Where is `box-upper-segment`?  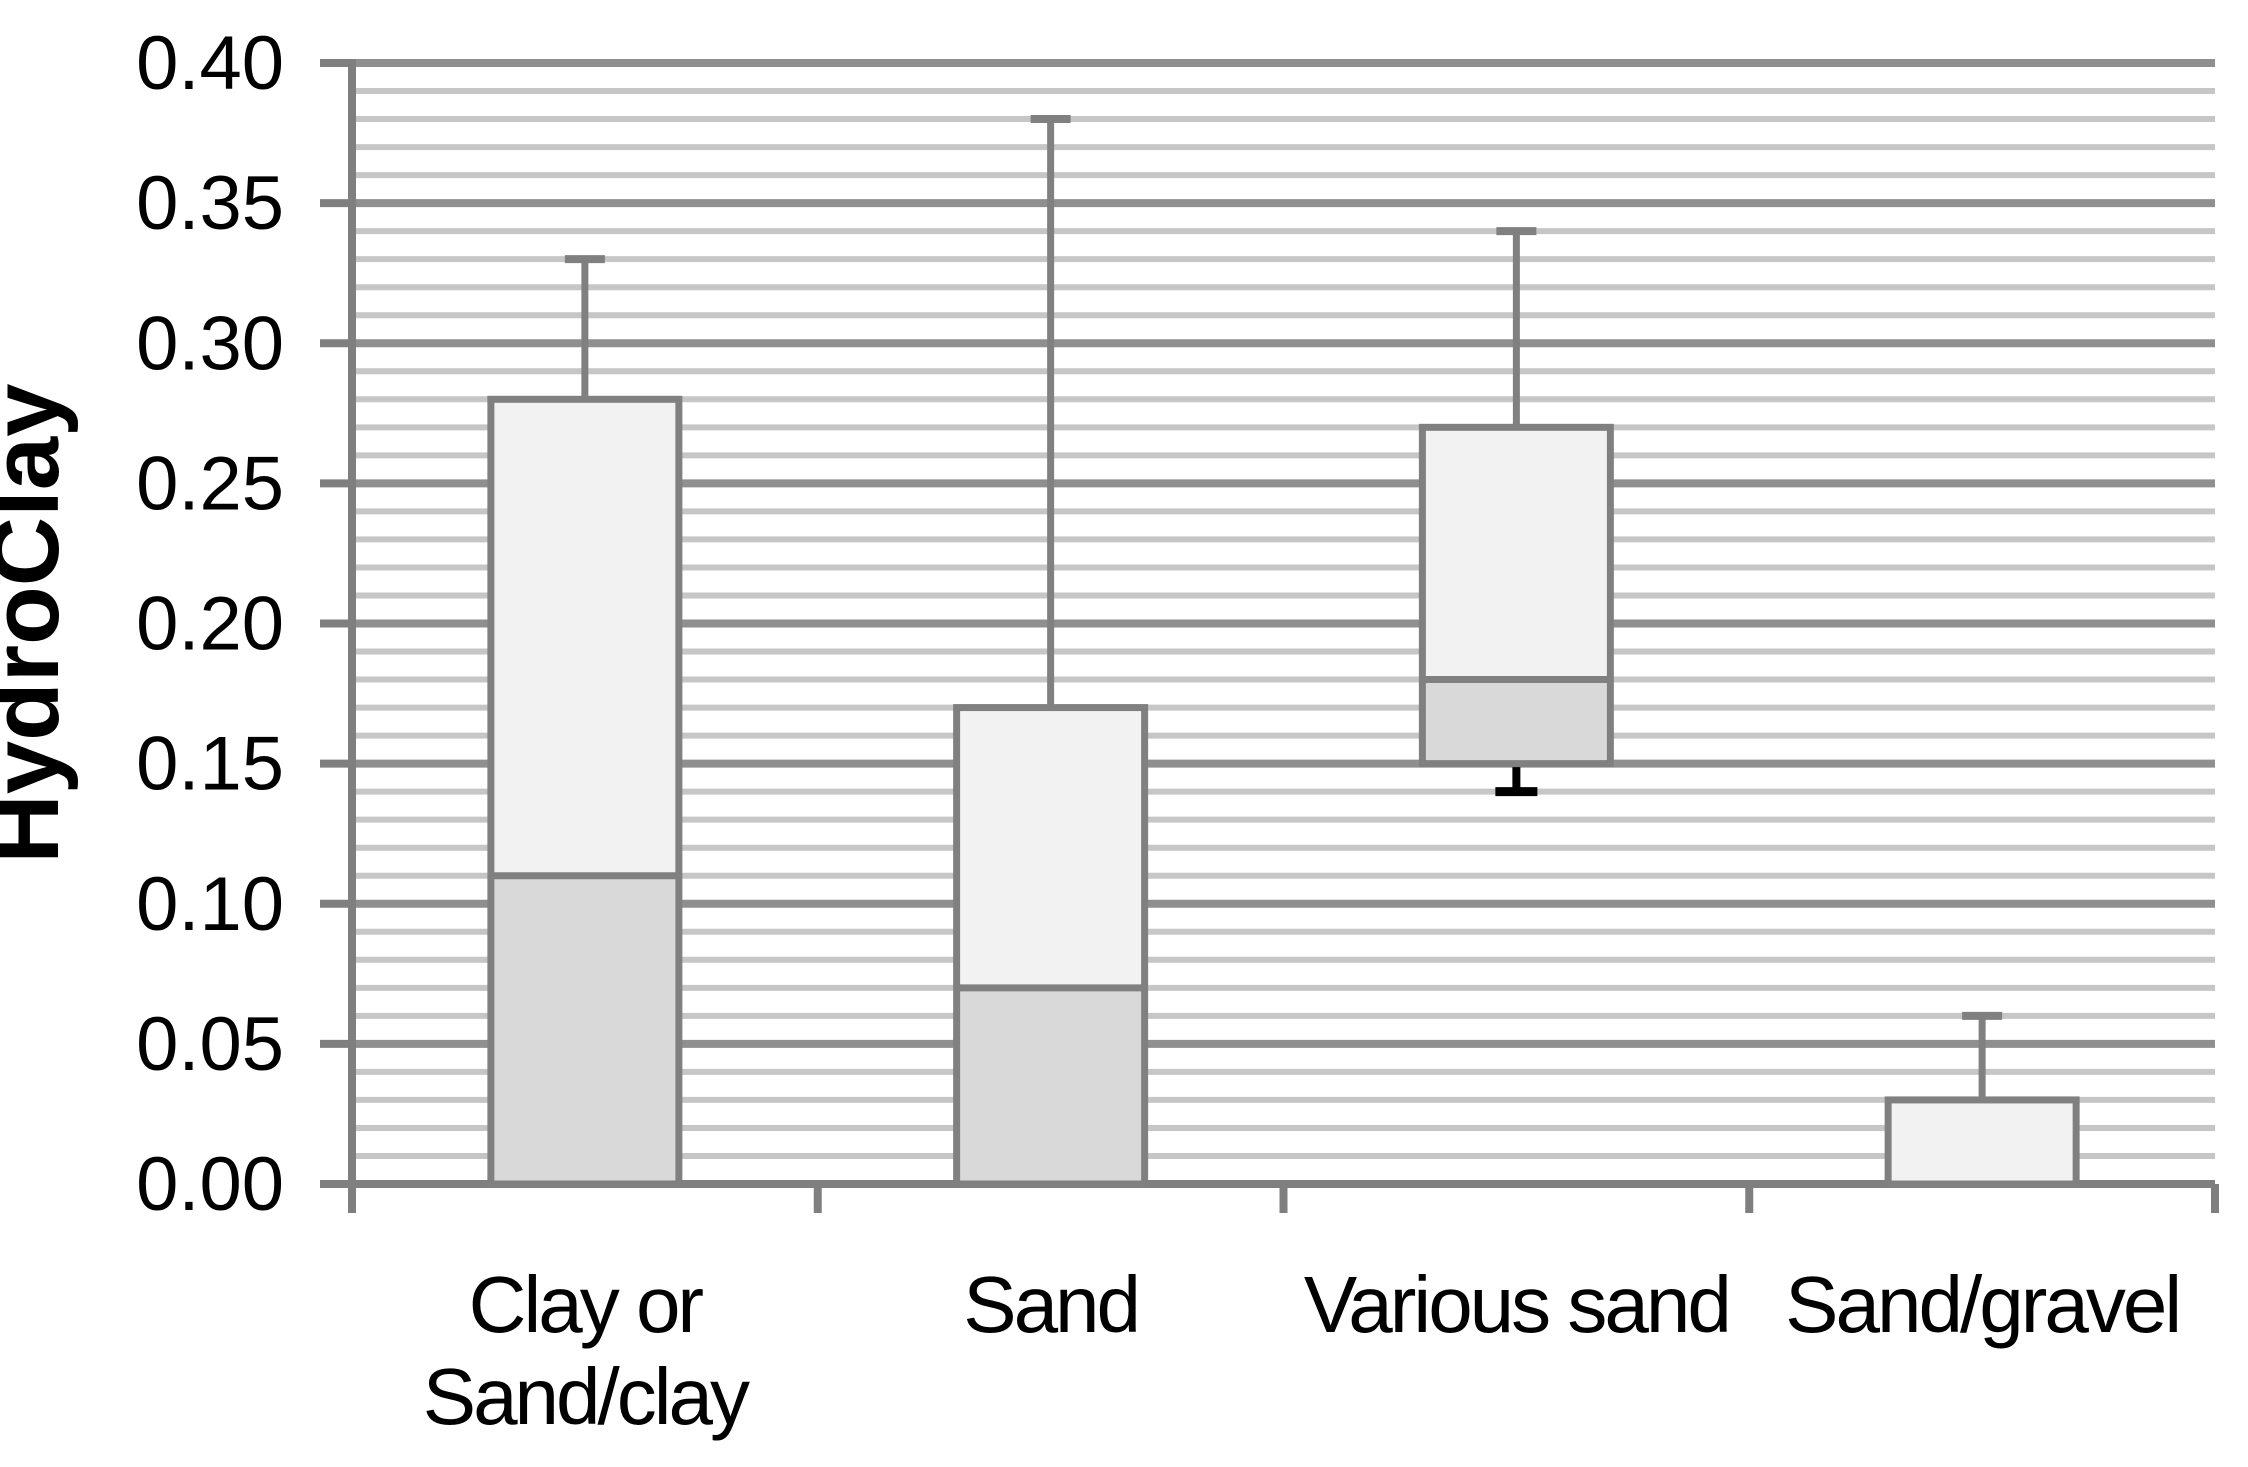 box-upper-segment is located at coordinates (1982, 1141).